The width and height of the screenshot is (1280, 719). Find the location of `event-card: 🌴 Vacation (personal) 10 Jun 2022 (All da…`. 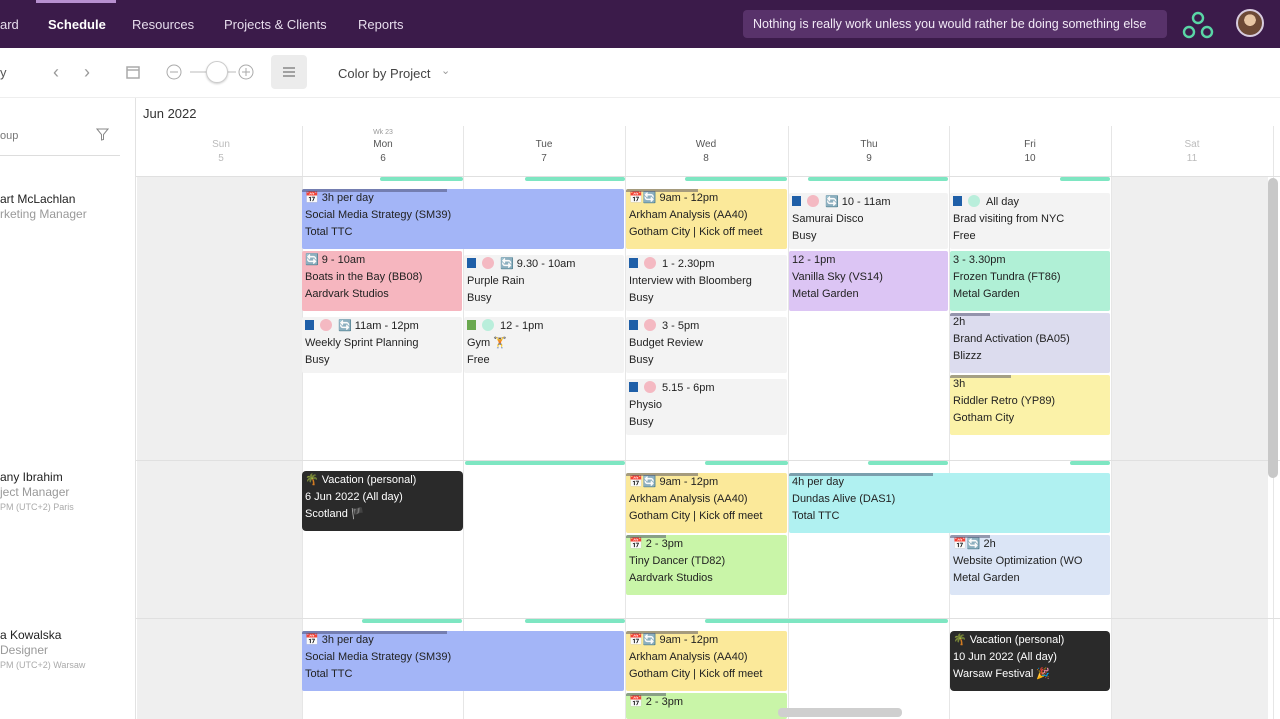

event-card: 🌴 Vacation (personal) 10 Jun 2022 (All da… is located at coordinates (1030, 661).